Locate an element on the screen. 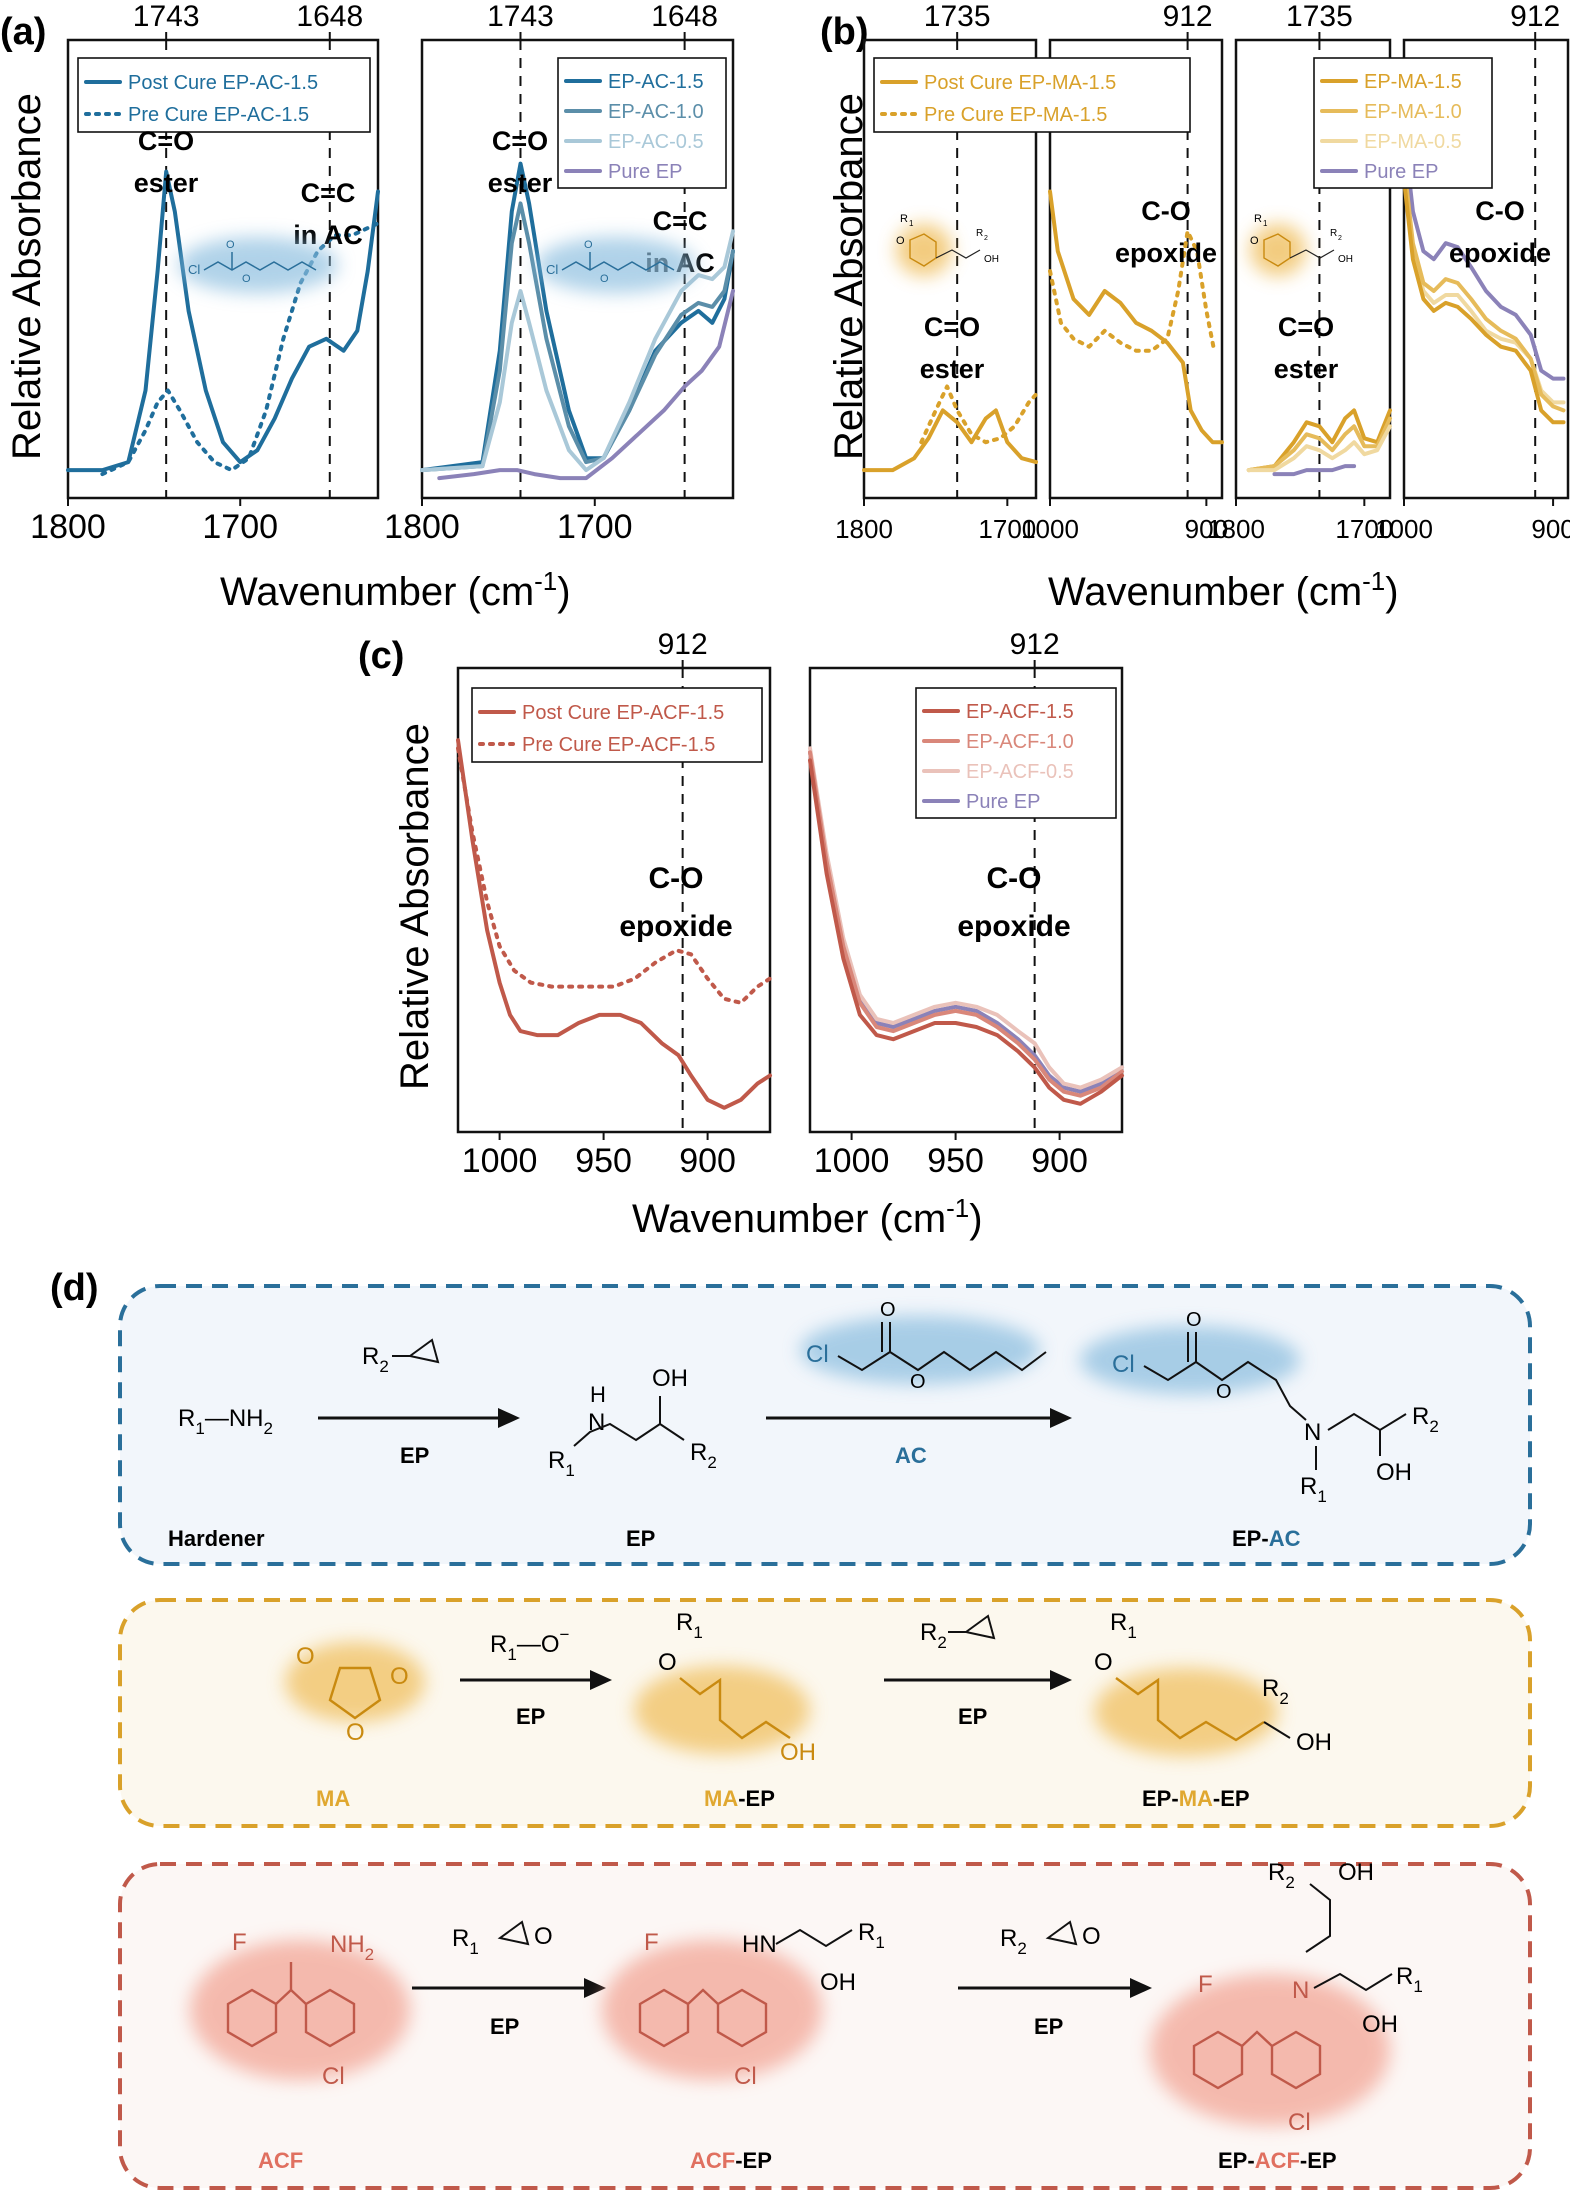 The image size is (1570, 2195). annot-c2-epoxide: epoxide is located at coordinates (1013, 926).